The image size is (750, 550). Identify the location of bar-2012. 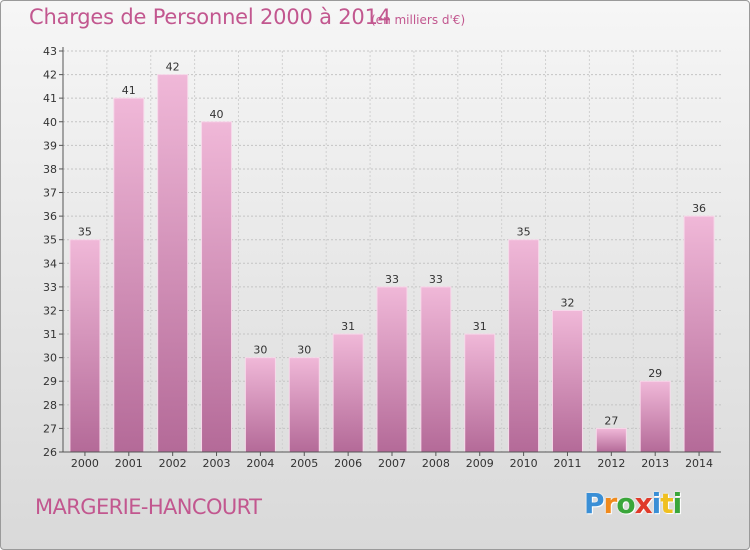
(611, 440).